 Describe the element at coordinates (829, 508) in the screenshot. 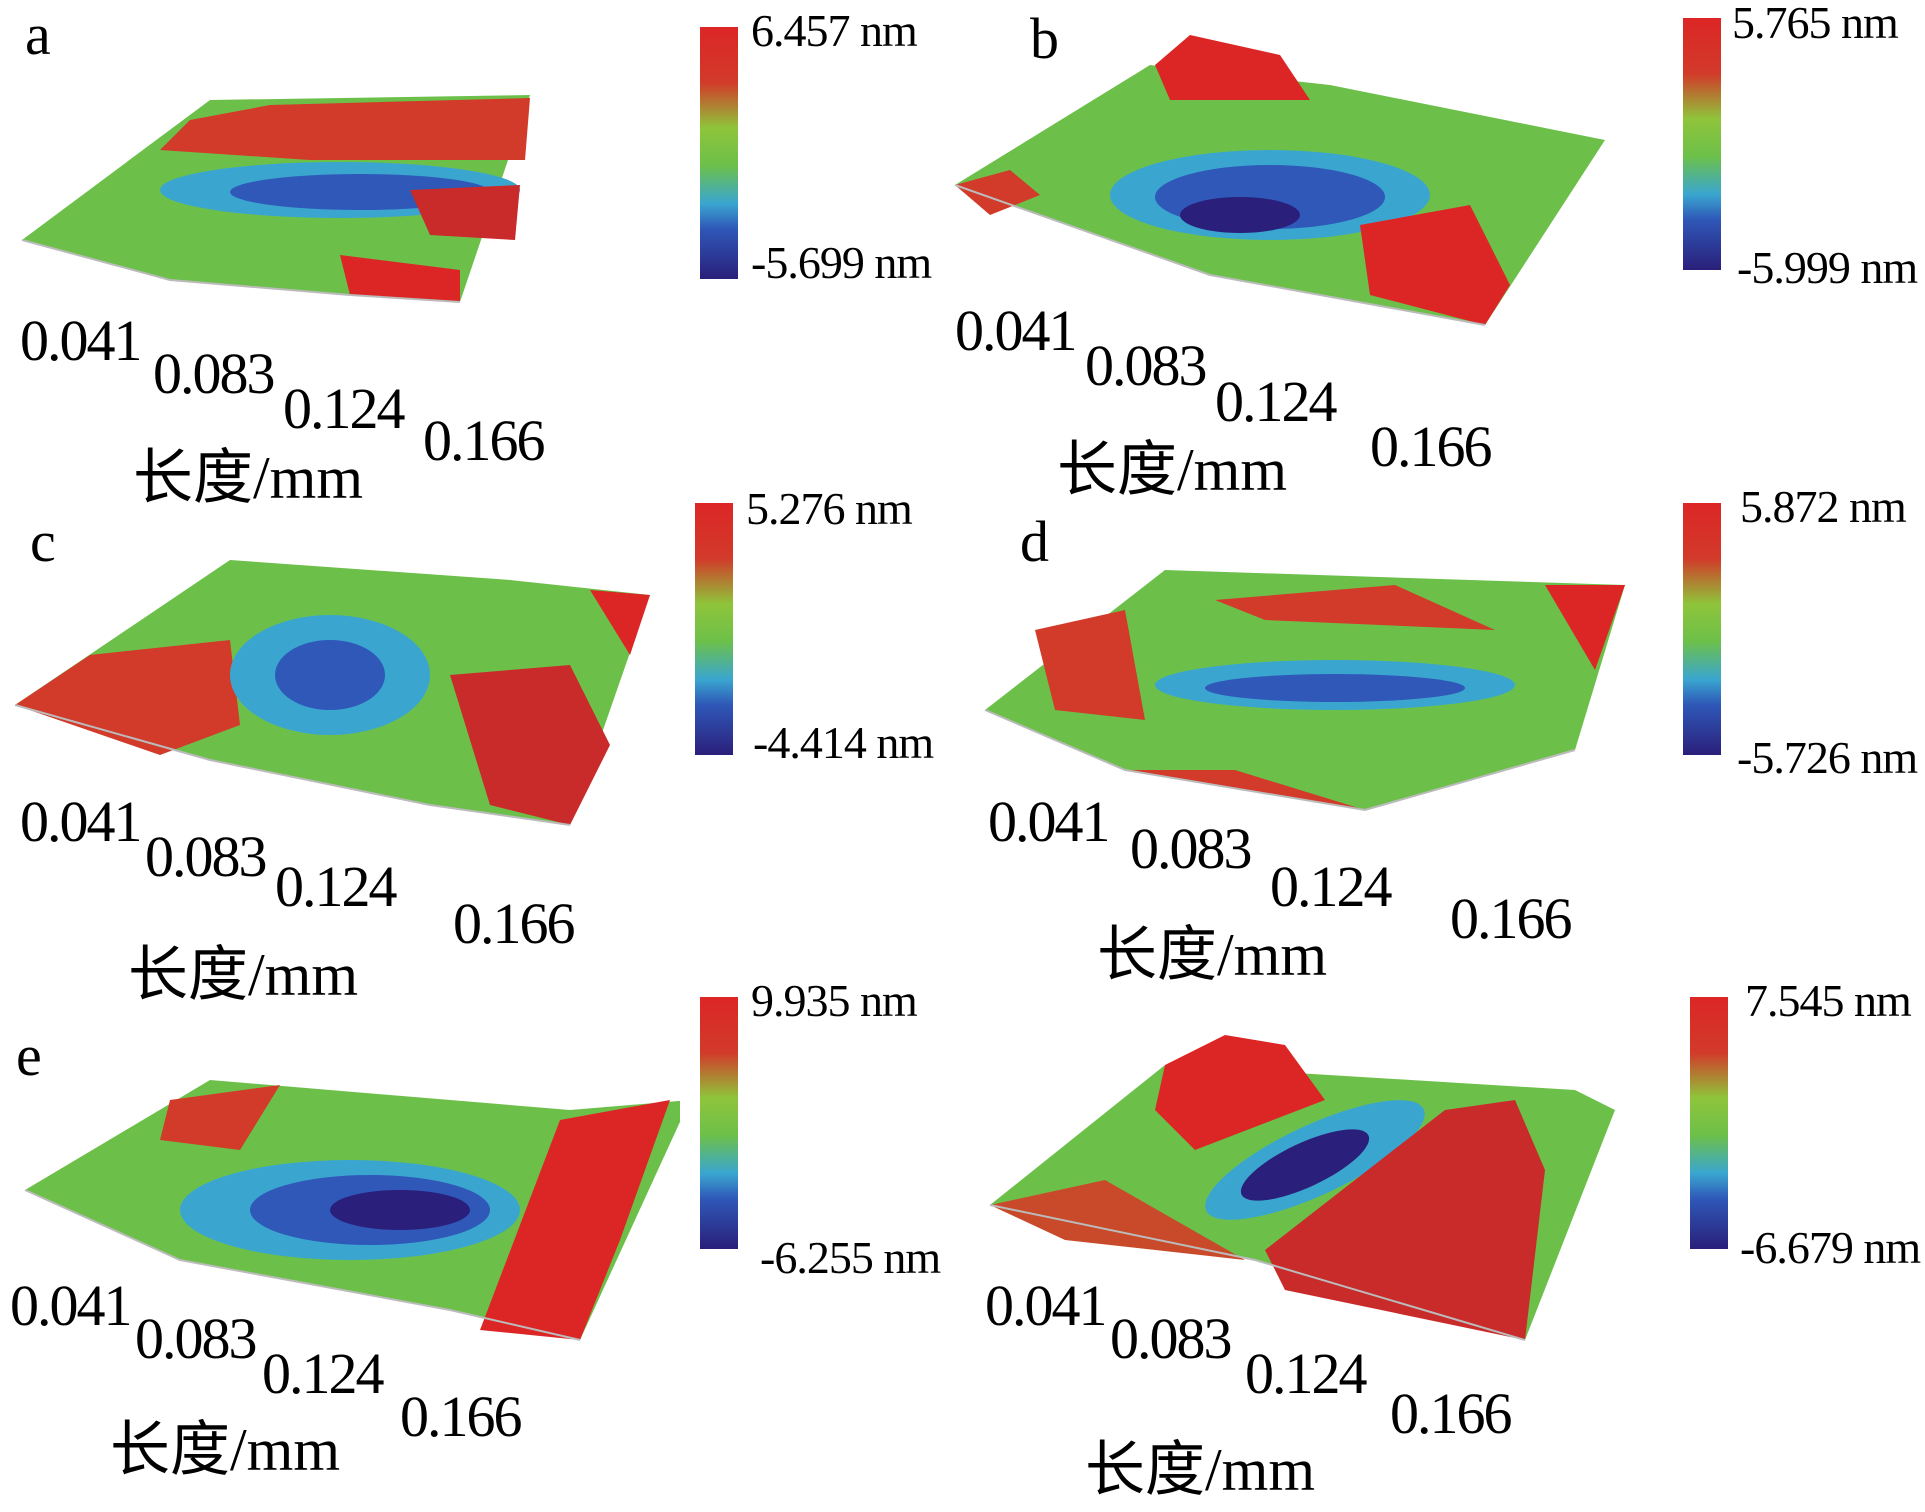

I see `colorbar-max-label: 5.276 nm` at that location.